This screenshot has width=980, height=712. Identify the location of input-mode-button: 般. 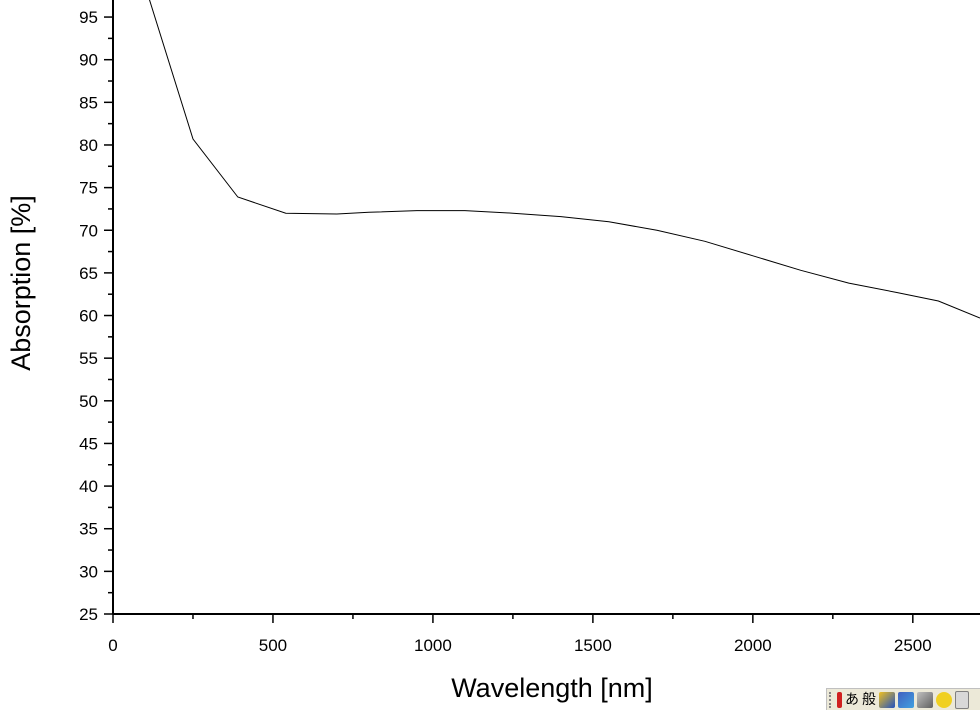
(869, 699).